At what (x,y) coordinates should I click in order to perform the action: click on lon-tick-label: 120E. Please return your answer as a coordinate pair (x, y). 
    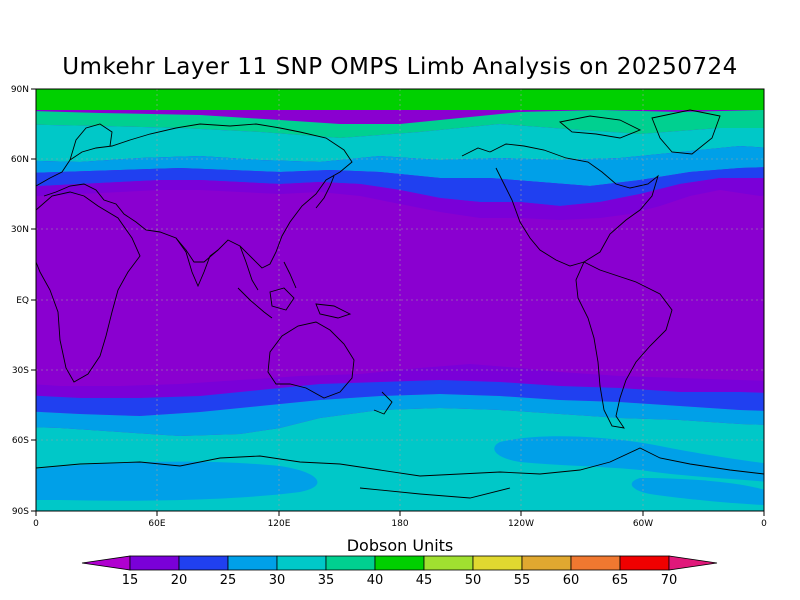
    Looking at the image, I should click on (279, 524).